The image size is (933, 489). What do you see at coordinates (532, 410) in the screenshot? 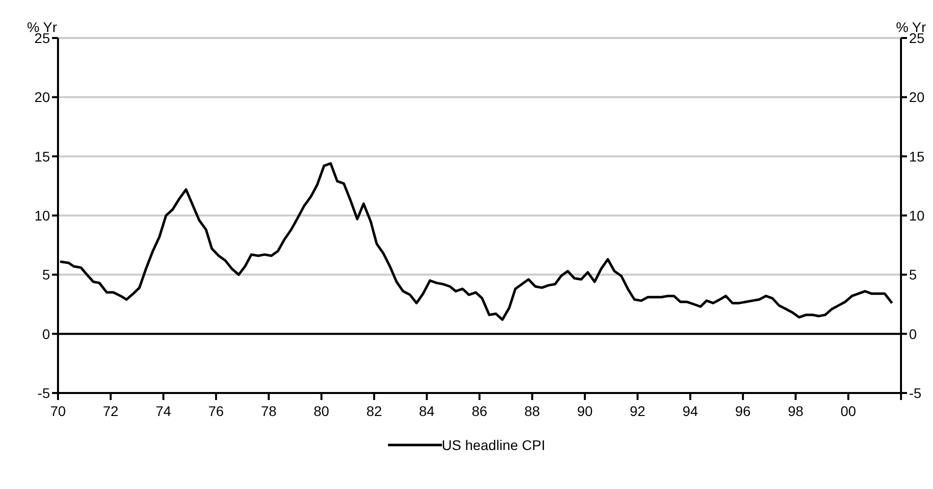
I see `x-tick-label: 88` at bounding box center [532, 410].